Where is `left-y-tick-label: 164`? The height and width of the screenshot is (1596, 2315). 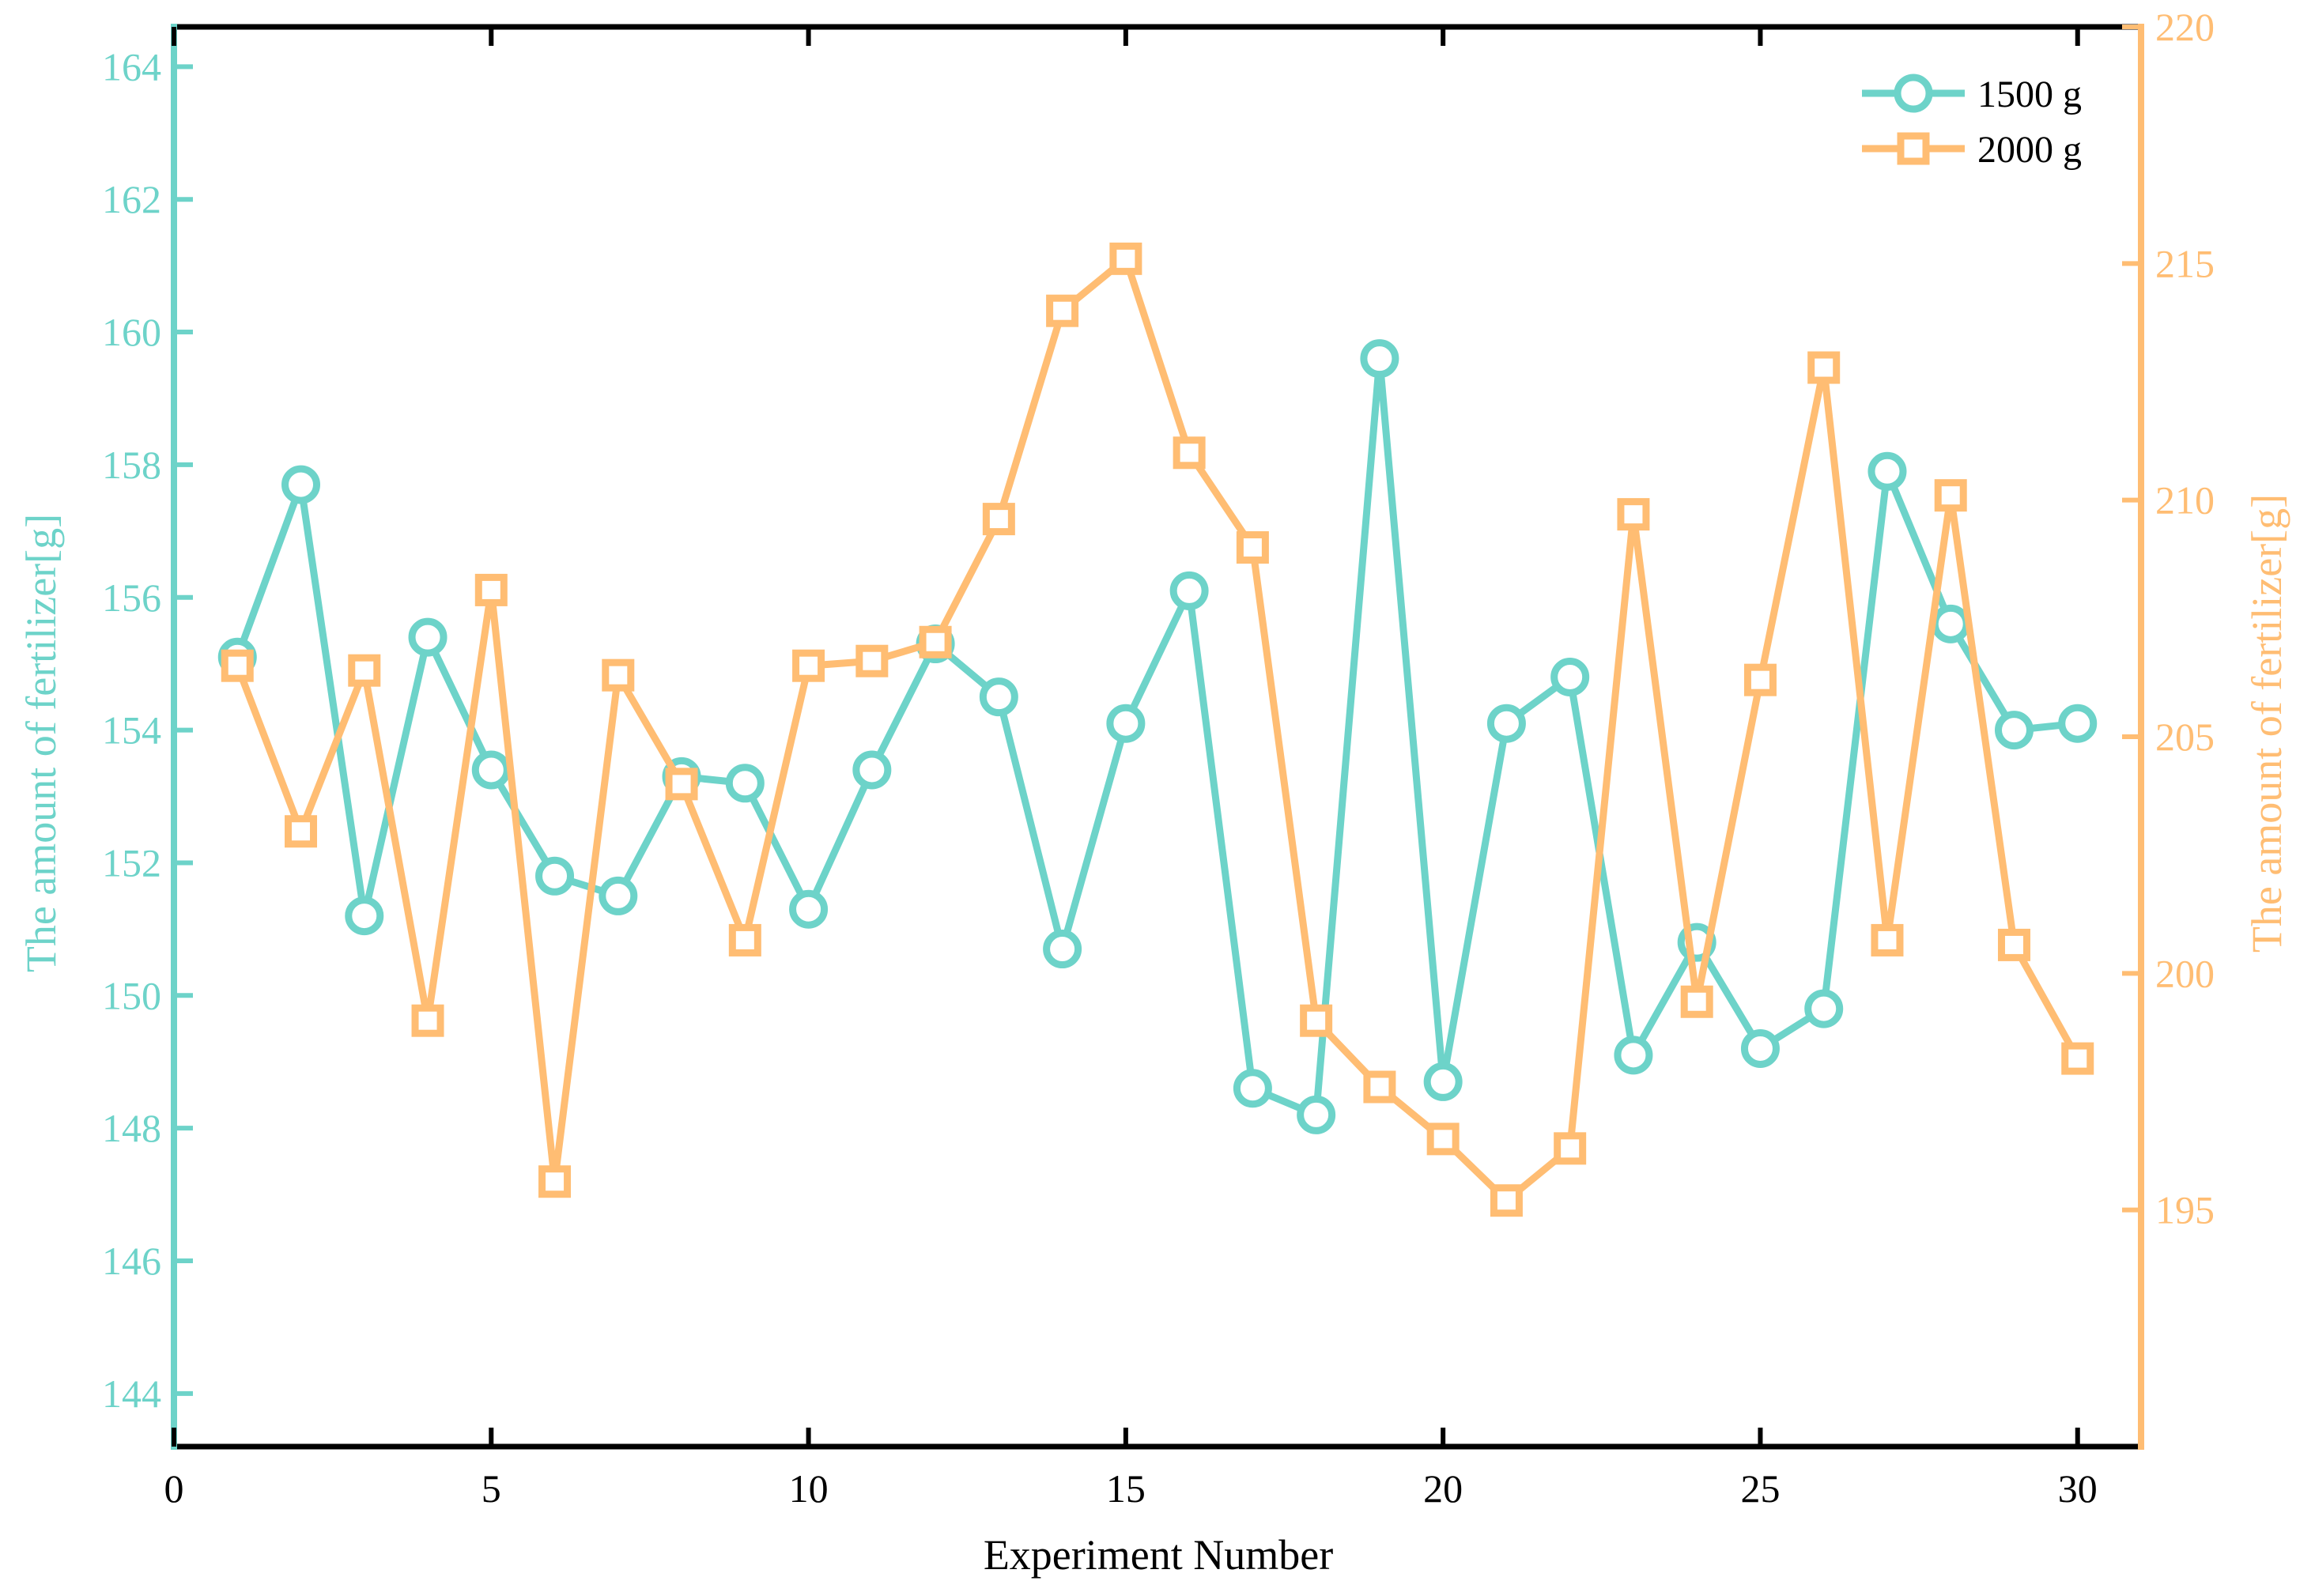
left-y-tick-label: 164 is located at coordinates (131, 67).